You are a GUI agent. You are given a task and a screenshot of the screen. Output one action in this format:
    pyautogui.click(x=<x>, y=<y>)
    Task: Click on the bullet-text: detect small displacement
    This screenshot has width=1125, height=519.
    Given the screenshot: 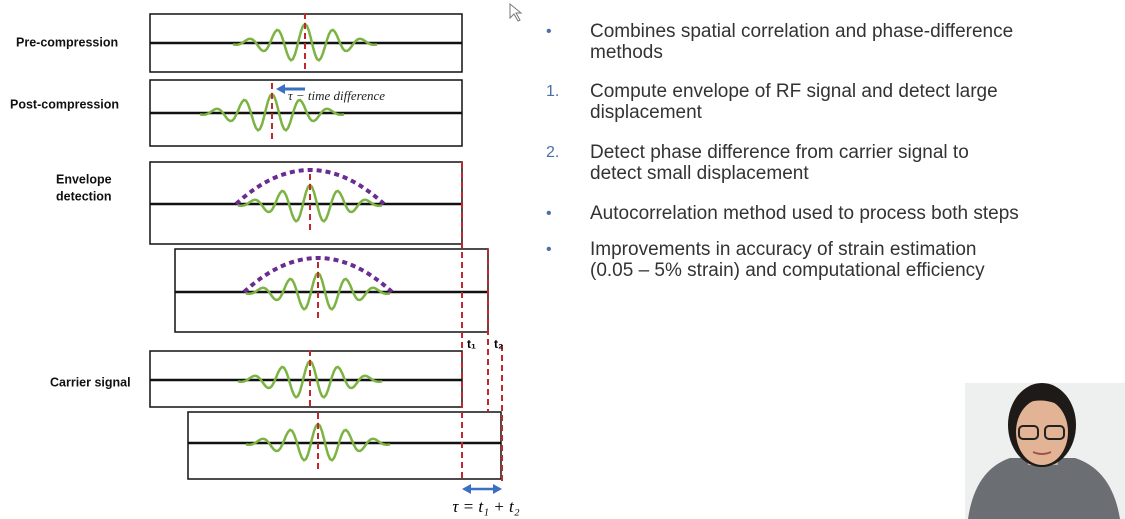 What is the action you would take?
    pyautogui.click(x=699, y=173)
    